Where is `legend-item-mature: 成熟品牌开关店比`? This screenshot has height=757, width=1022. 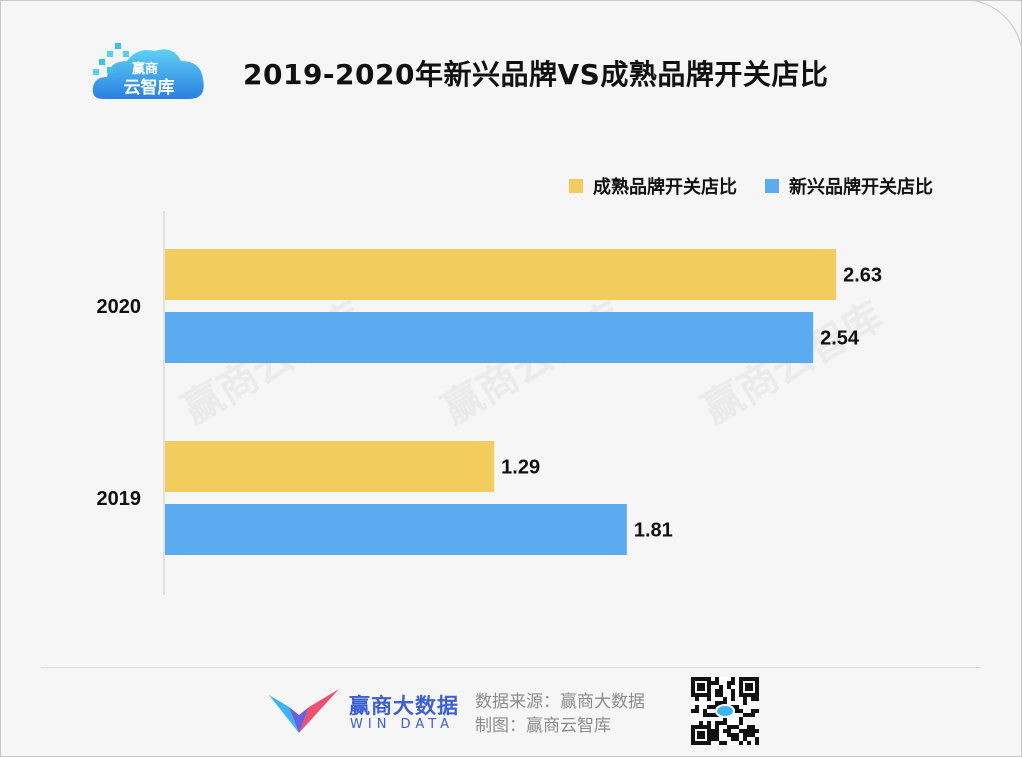
legend-item-mature: 成熟品牌开关店比 is located at coordinates (653, 186).